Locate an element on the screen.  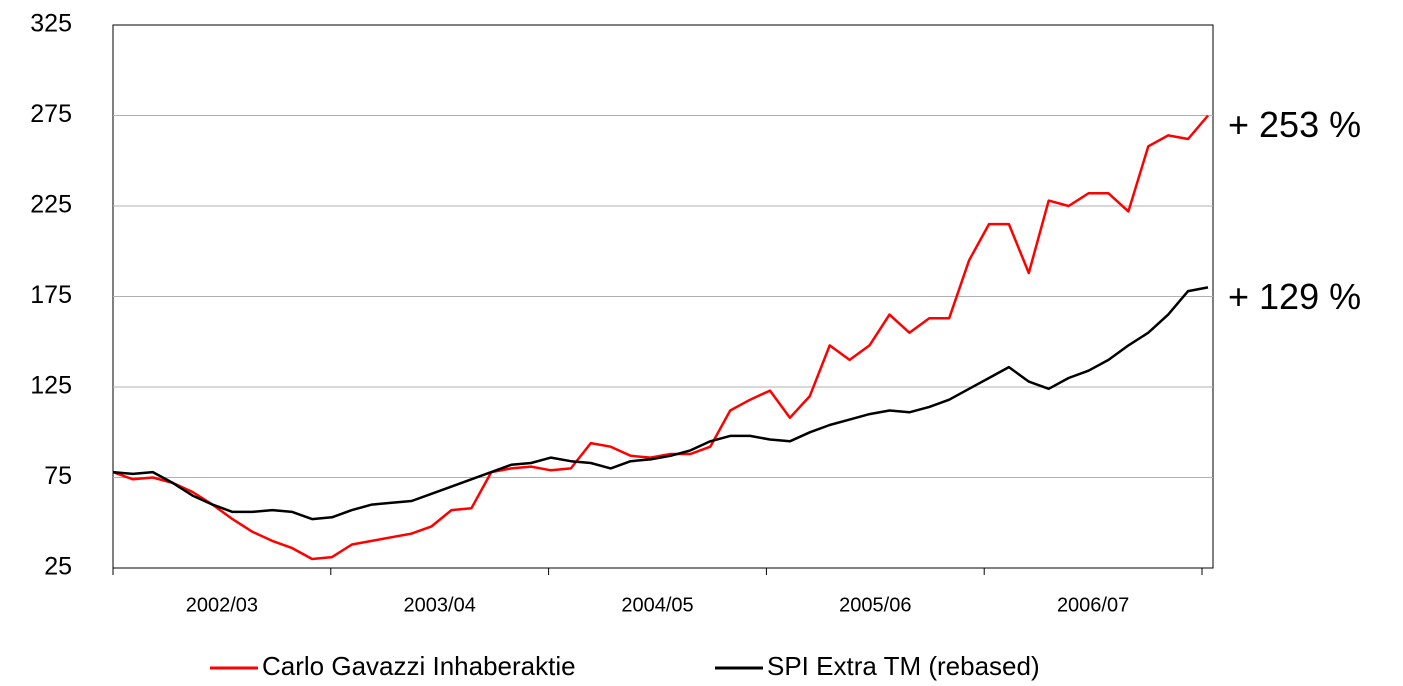
annotation: + 129 % is located at coordinates (1294, 296).